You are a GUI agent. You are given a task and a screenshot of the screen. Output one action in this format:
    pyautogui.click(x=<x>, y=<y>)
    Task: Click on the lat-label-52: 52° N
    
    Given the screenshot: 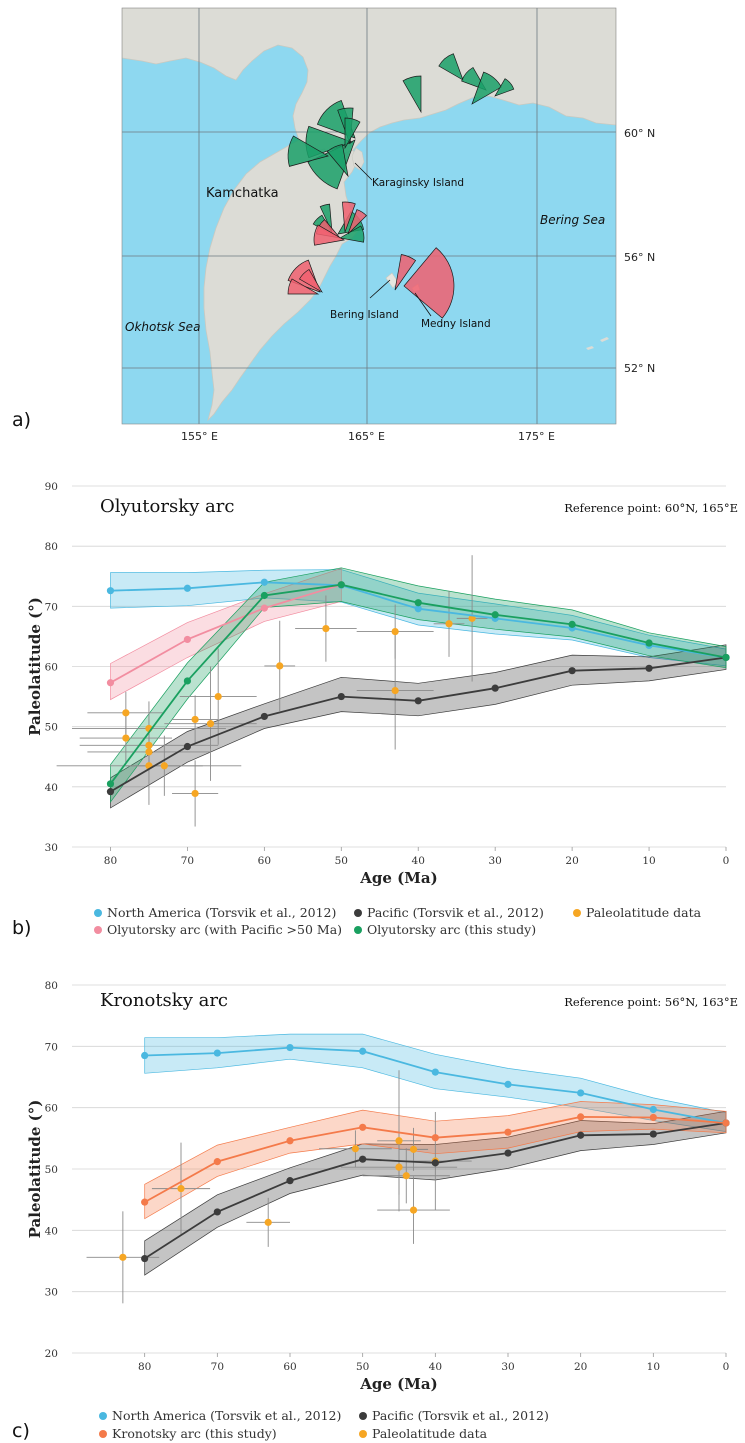 What is the action you would take?
    pyautogui.click(x=639, y=368)
    